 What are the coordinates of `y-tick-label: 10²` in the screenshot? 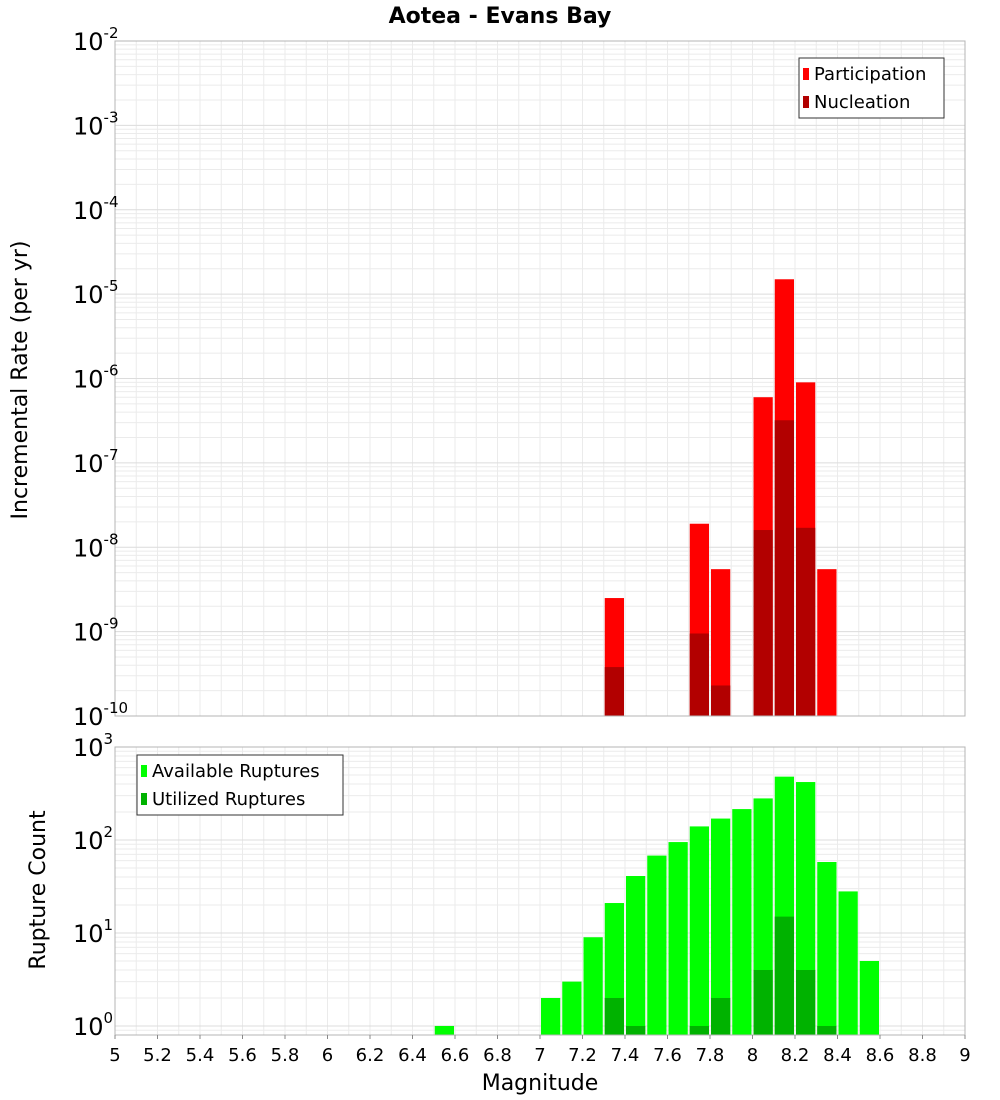 It's located at (93, 839).